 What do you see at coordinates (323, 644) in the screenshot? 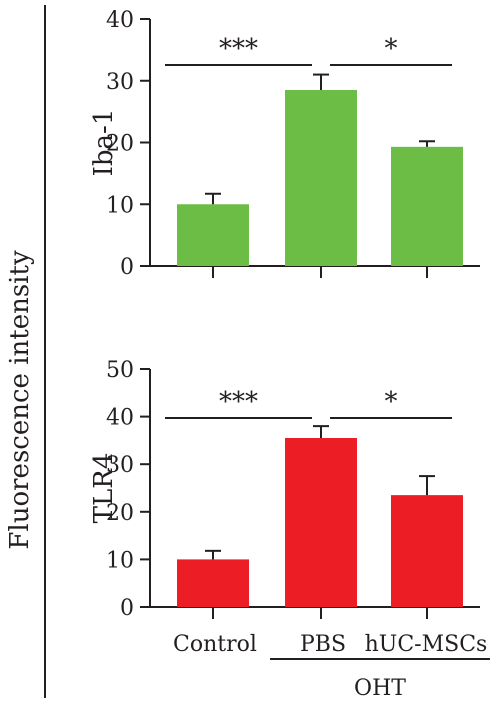
I see `category-label: PBS` at bounding box center [323, 644].